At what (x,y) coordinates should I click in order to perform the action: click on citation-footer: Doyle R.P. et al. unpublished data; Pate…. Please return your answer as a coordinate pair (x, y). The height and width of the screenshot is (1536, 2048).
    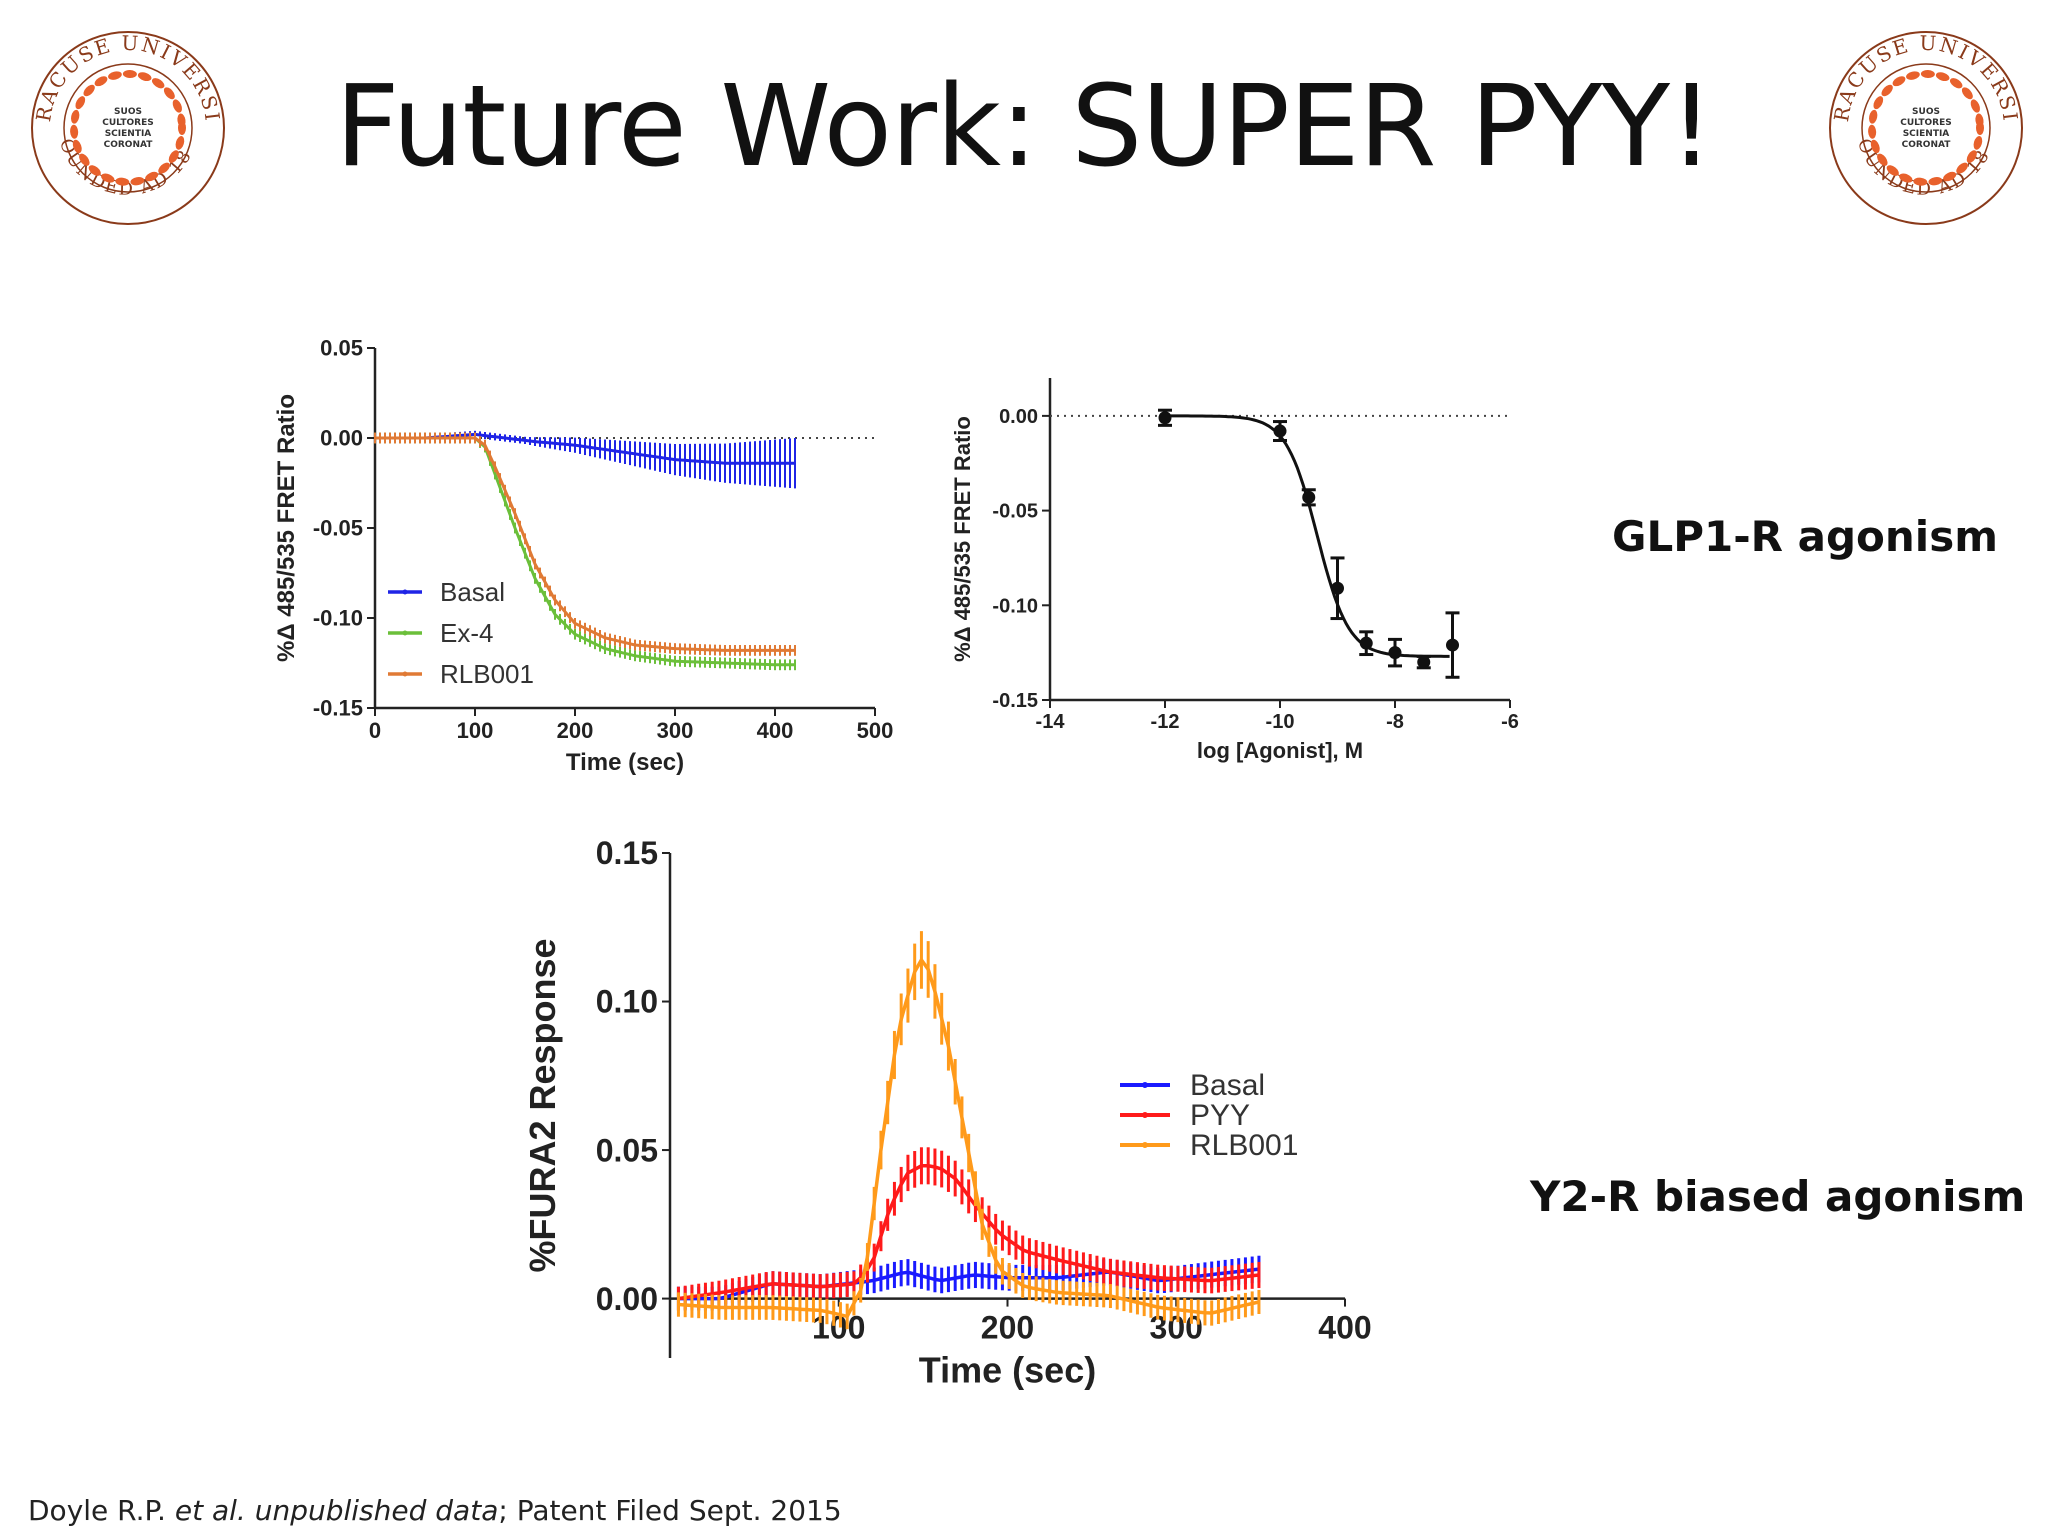
    Looking at the image, I should click on (435, 1510).